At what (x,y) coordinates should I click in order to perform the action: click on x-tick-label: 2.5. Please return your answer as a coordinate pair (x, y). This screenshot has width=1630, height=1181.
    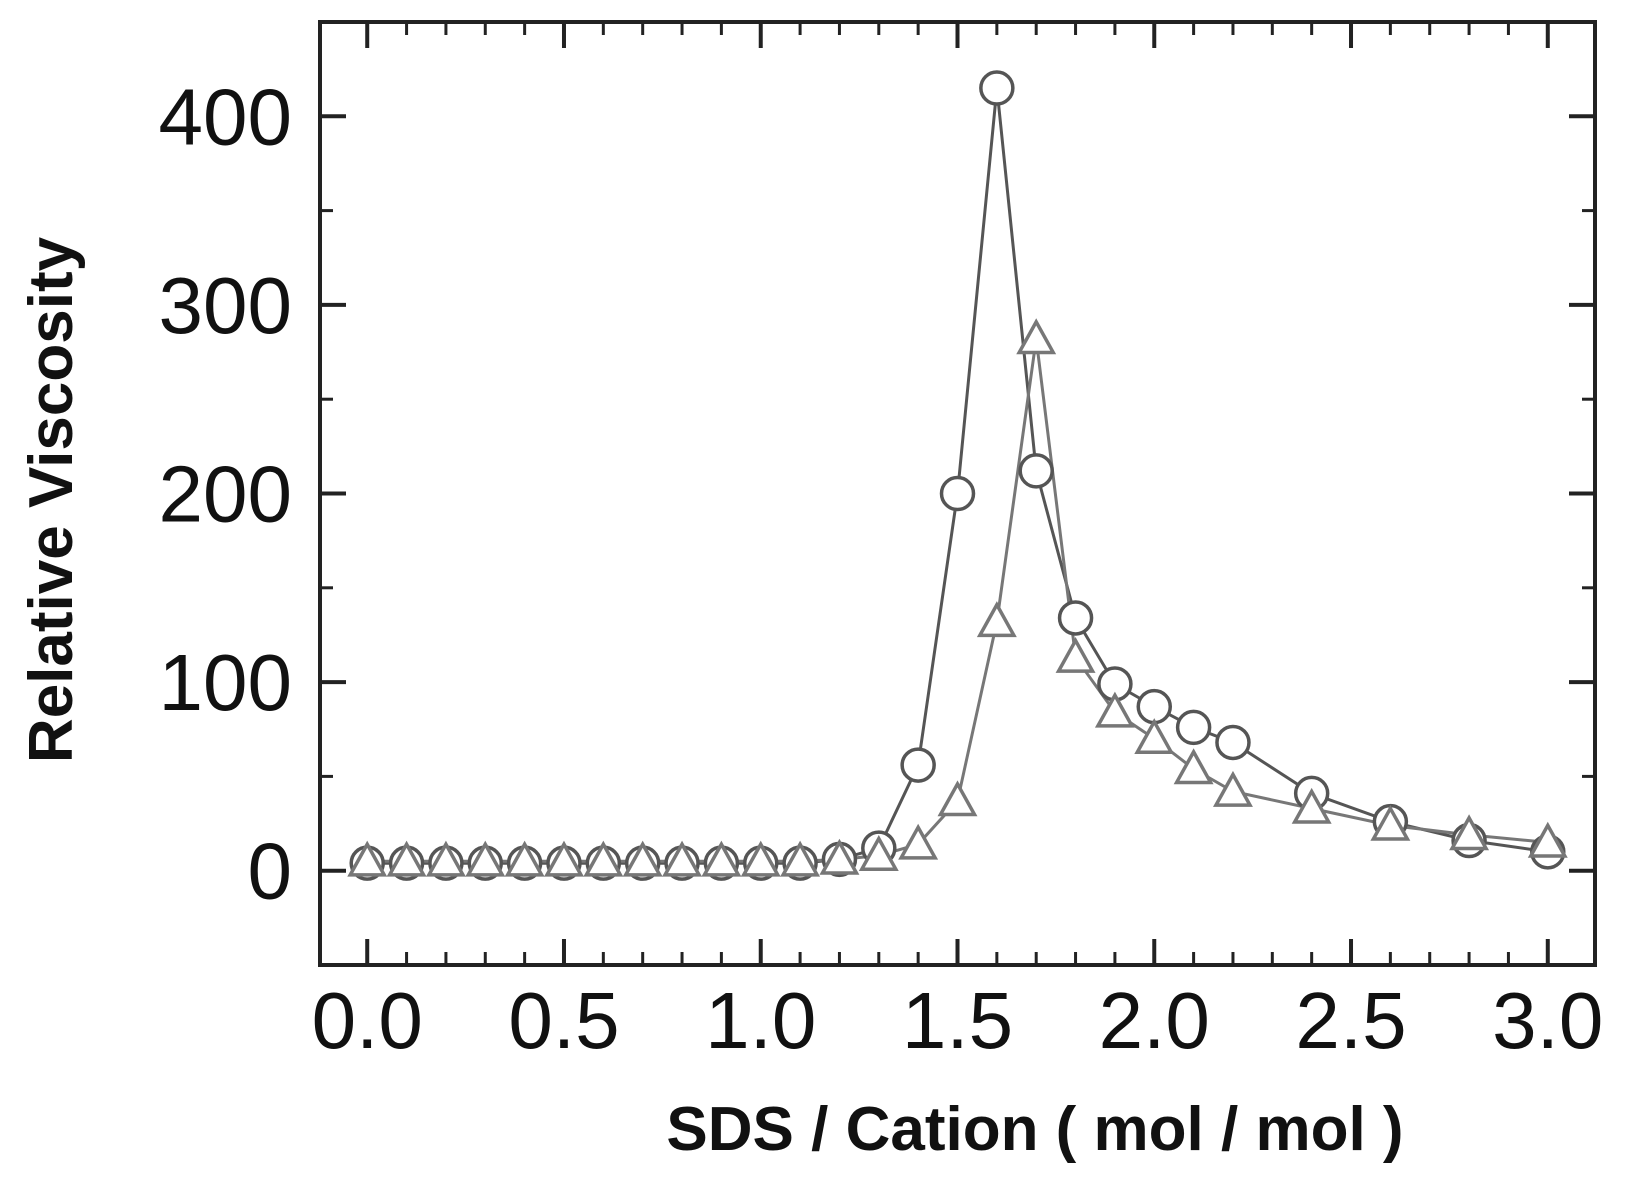
    Looking at the image, I should click on (1350, 1020).